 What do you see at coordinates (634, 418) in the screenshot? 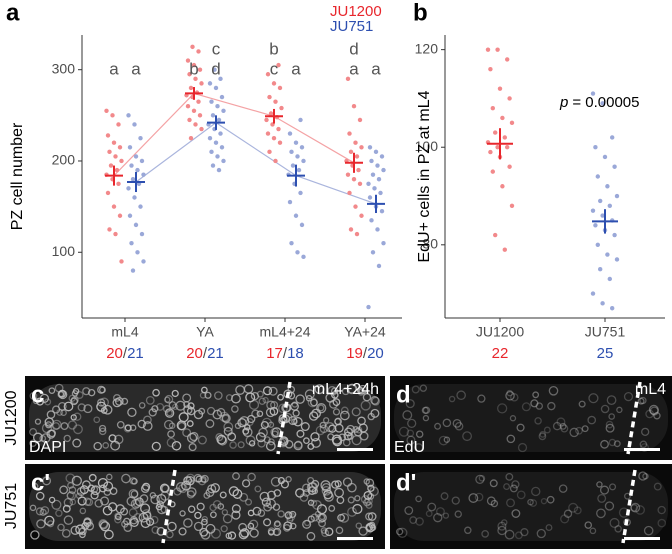
I see `pz-boundary` at bounding box center [634, 418].